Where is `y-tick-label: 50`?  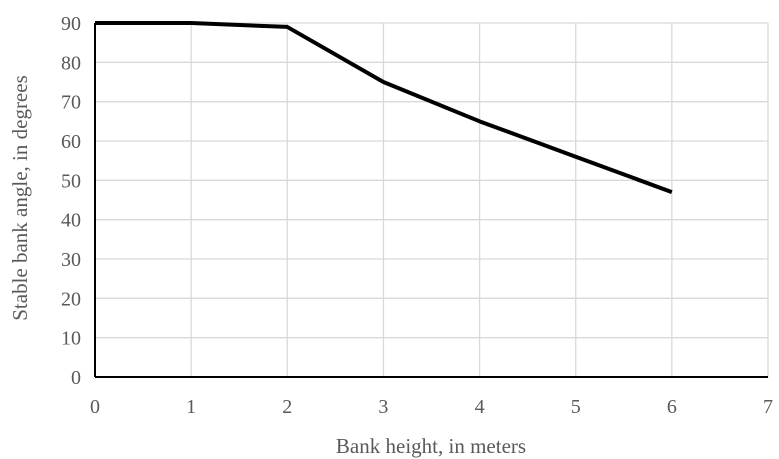 y-tick-label: 50 is located at coordinates (71, 181).